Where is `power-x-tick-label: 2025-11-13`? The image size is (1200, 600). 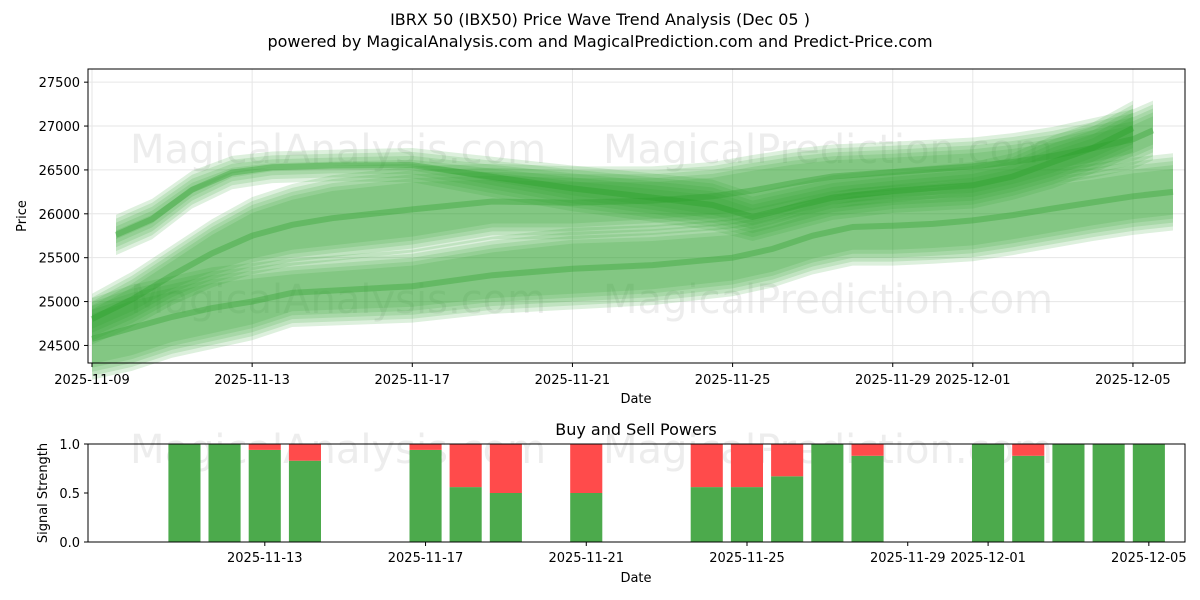 power-x-tick-label: 2025-11-13 is located at coordinates (265, 558).